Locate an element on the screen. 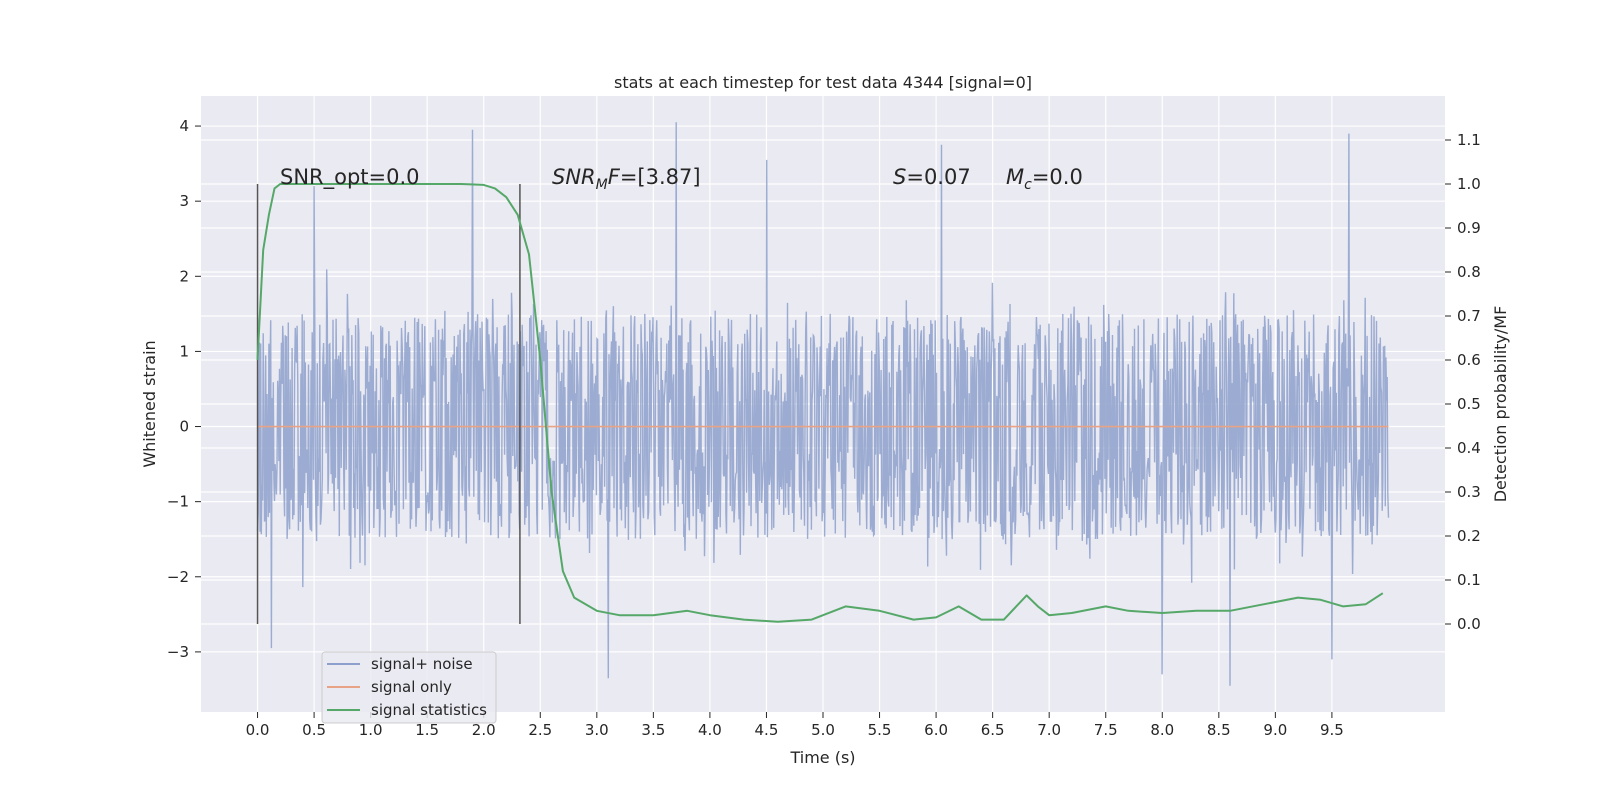 The height and width of the screenshot is (800, 1600). annotation-mc: Mc=0.0 is located at coordinates (1044, 179).